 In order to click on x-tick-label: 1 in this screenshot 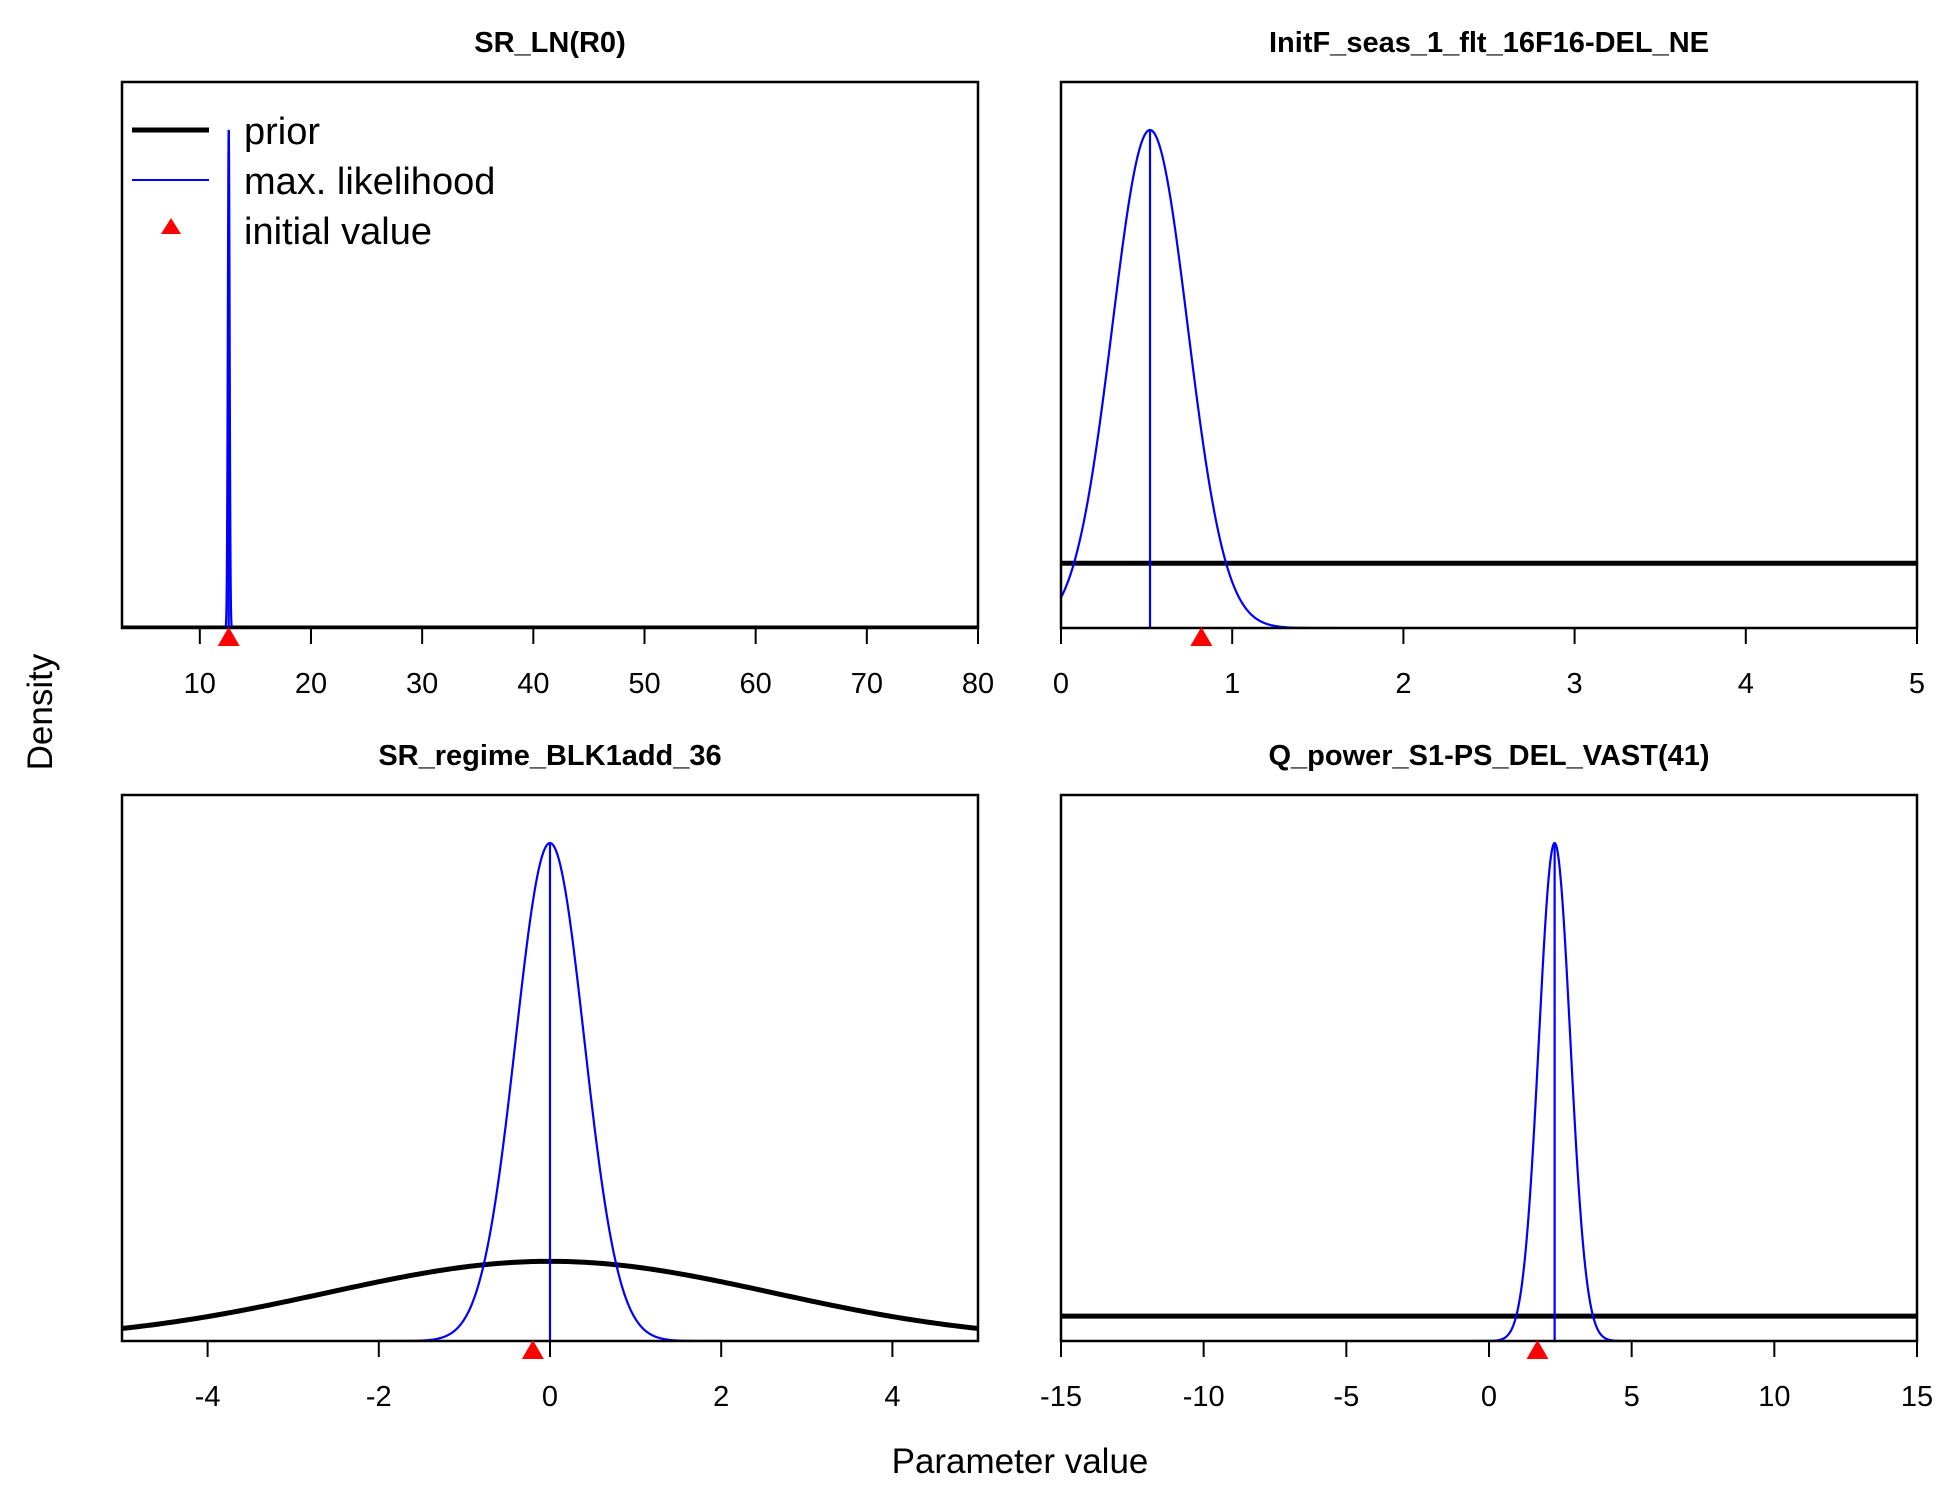, I will do `click(1232, 684)`.